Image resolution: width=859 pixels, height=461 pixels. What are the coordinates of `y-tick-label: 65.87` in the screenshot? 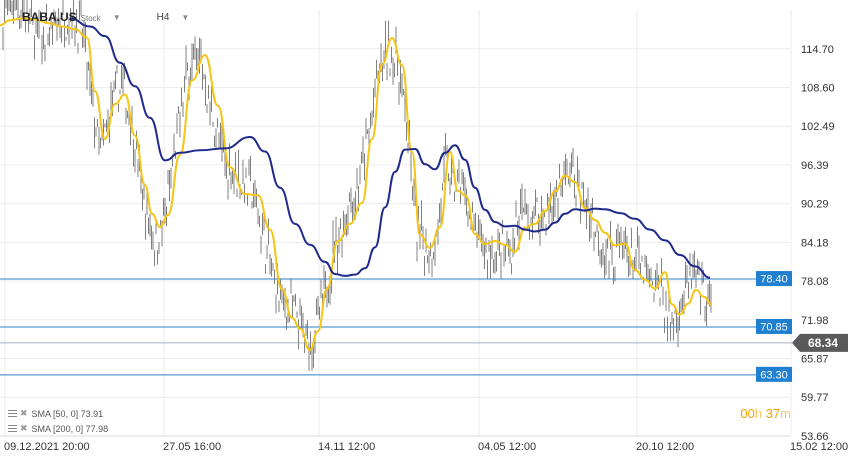 It's located at (815, 360).